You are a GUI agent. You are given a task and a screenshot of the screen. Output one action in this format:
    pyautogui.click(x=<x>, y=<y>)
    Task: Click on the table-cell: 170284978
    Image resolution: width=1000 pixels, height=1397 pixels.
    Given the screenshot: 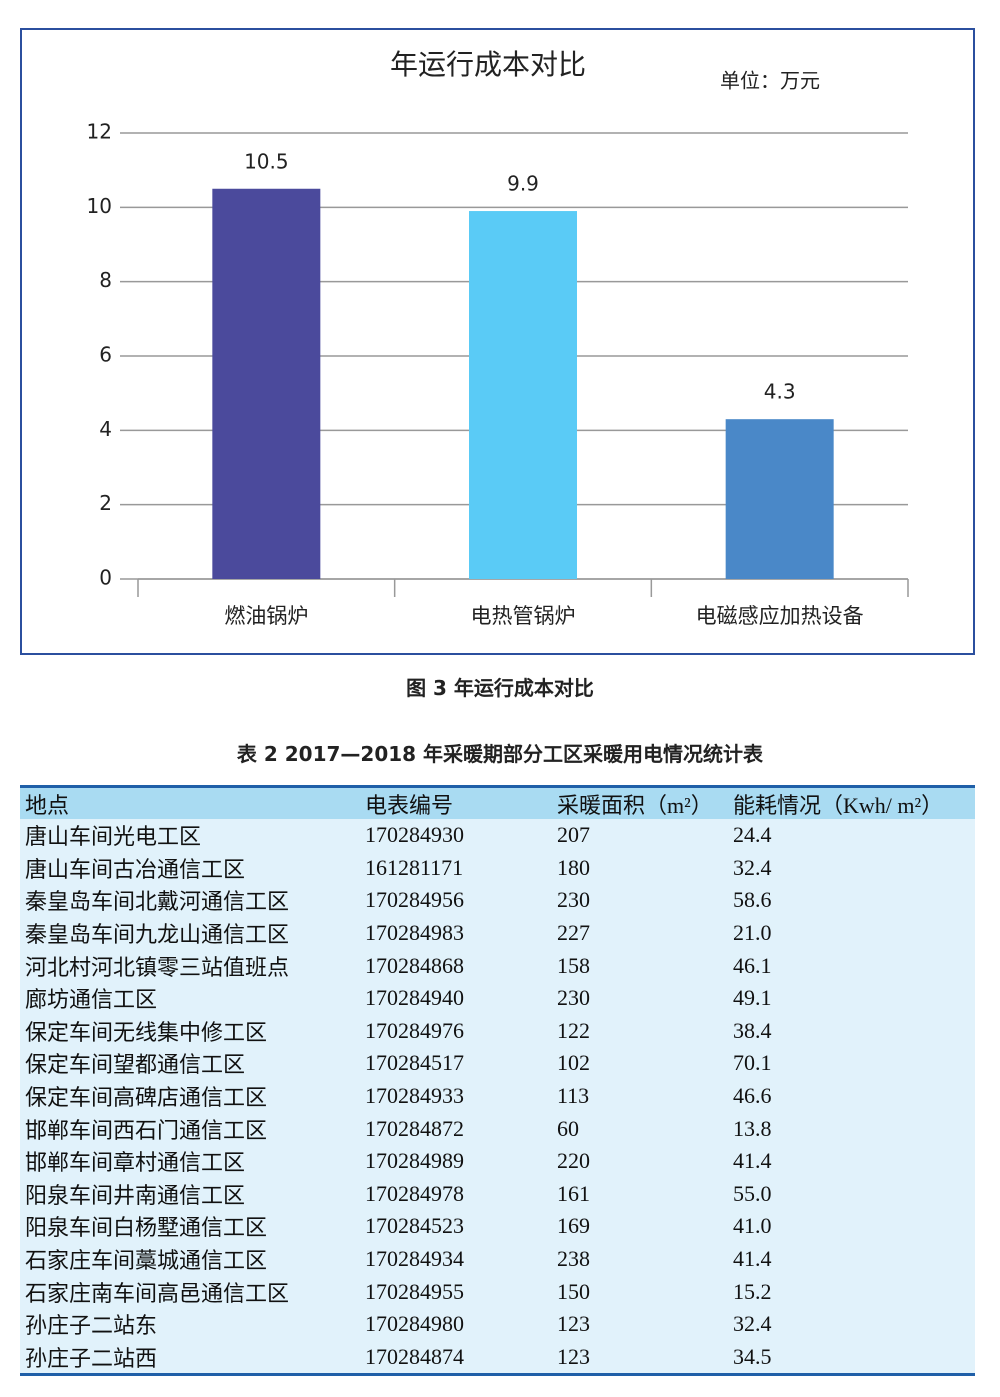 What is the action you would take?
    pyautogui.click(x=414, y=1193)
    